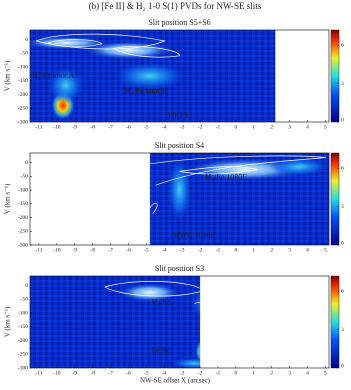  Describe the element at coordinates (194, 235) in the screenshot. I see `annotation: MWC 1080E` at that location.